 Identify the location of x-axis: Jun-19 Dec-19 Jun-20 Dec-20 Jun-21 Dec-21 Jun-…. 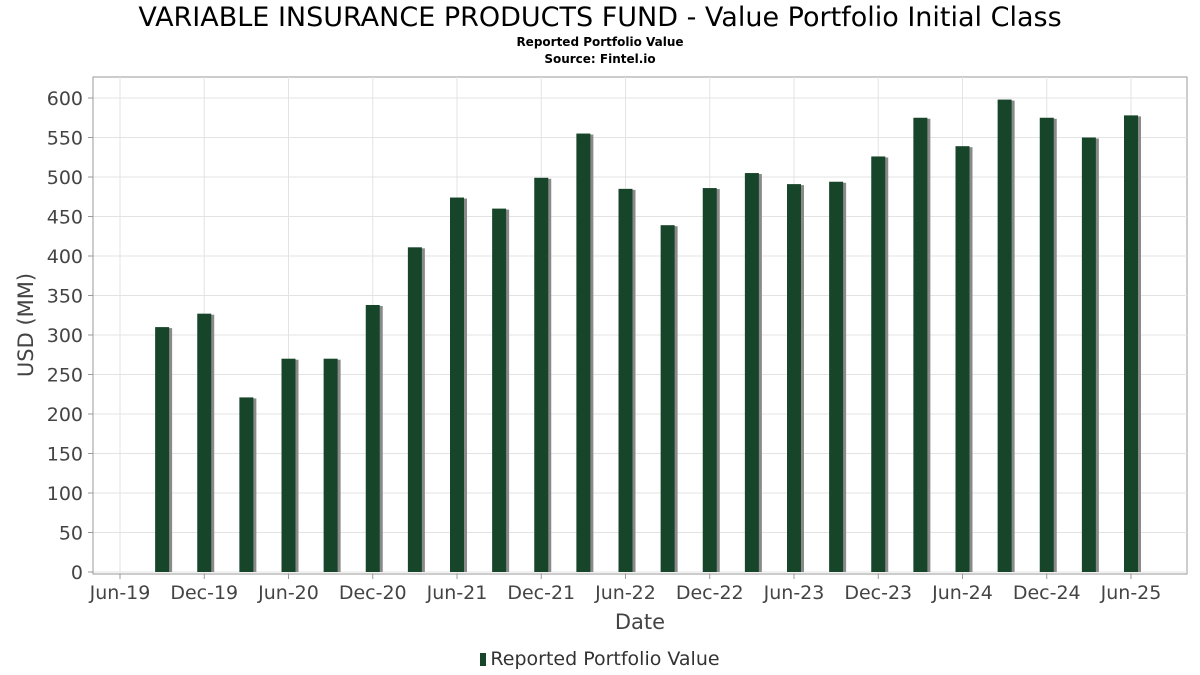
(638, 588).